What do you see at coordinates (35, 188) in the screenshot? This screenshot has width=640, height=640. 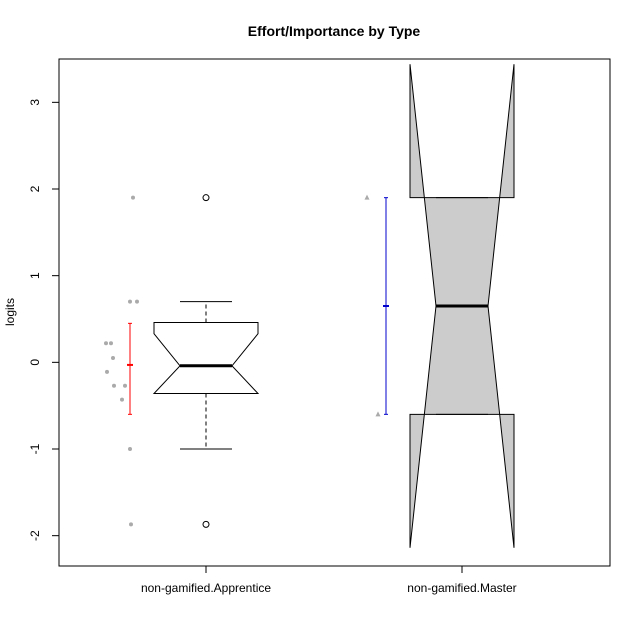 I see `y-tick-label: 2` at bounding box center [35, 188].